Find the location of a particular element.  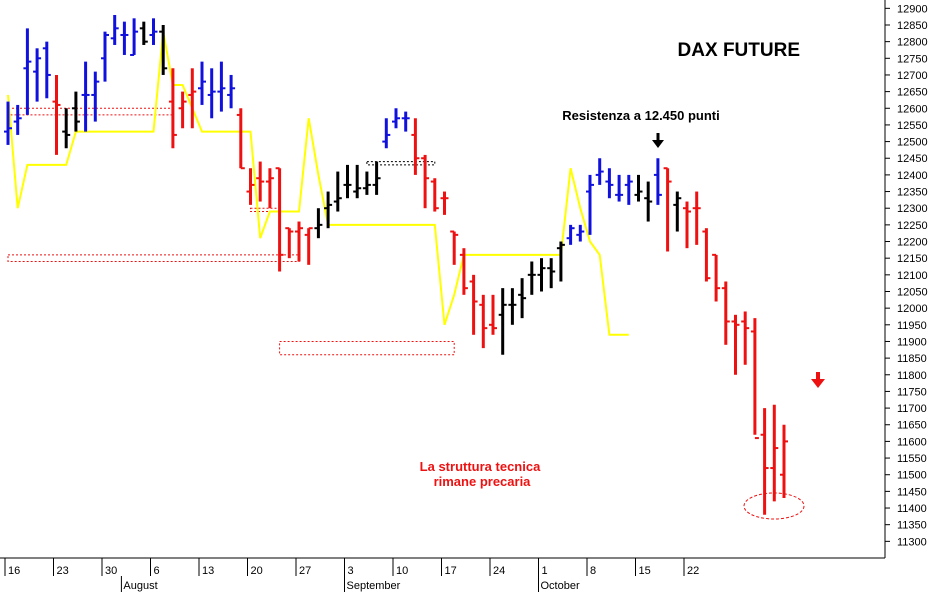

y-tick-label: 12200 is located at coordinates (912, 243).